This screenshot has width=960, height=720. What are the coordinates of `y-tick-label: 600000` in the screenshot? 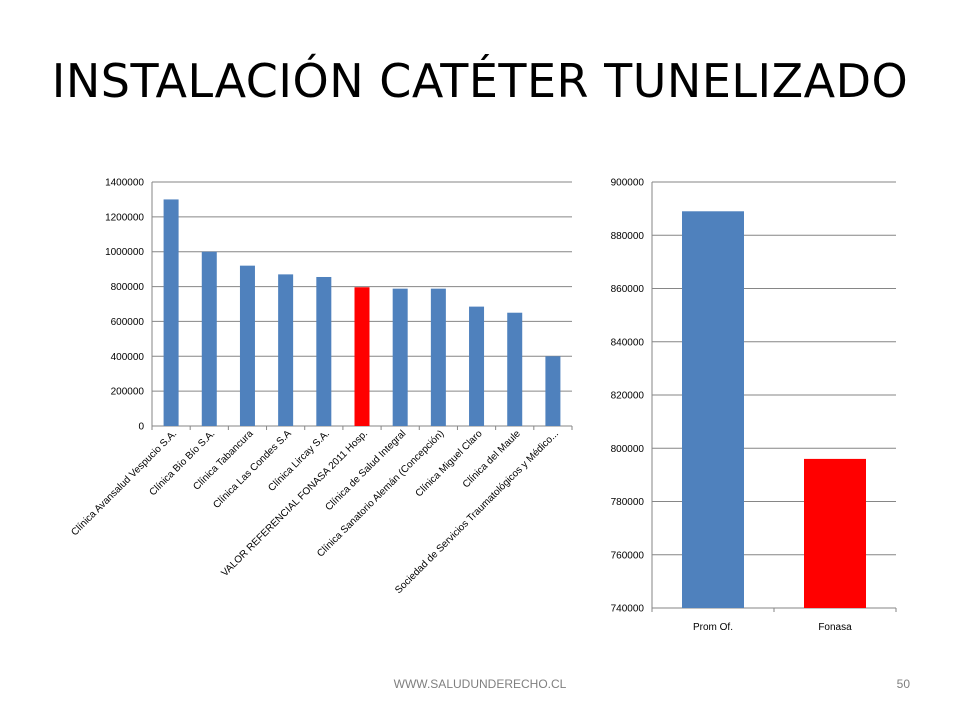 It's located at (128, 322).